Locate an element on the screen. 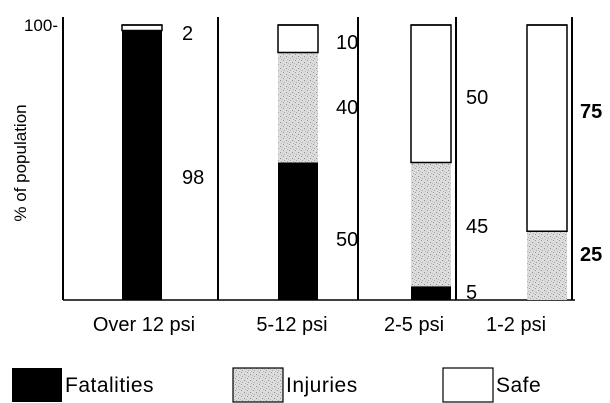 The height and width of the screenshot is (403, 610). legend-label-safe: Safe is located at coordinates (518, 385).